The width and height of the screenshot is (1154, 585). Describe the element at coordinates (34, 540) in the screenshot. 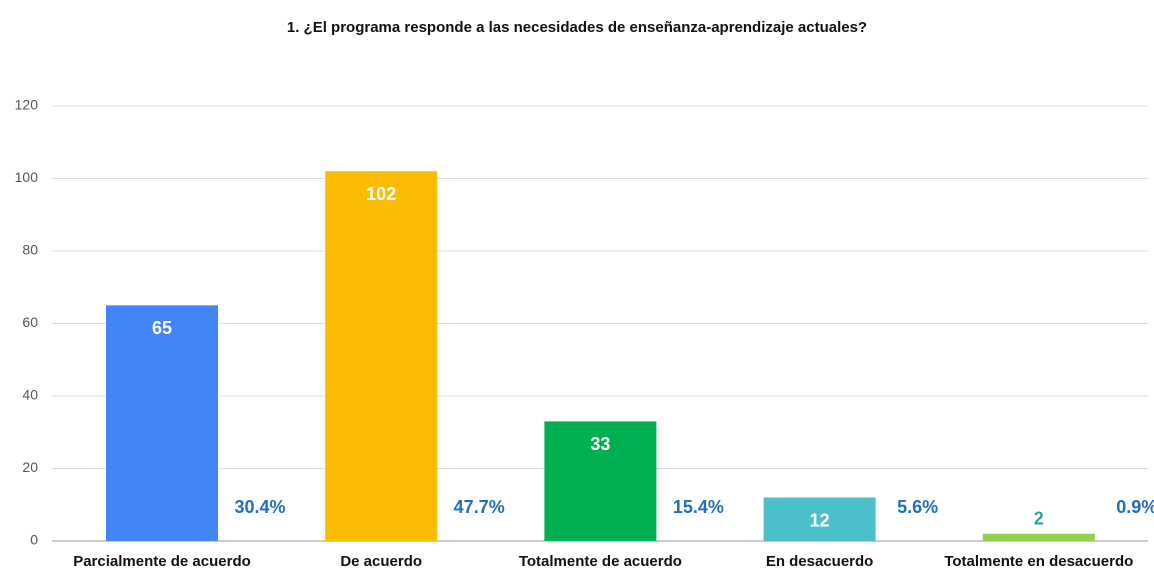

I see `y-tick-label: 0` at that location.